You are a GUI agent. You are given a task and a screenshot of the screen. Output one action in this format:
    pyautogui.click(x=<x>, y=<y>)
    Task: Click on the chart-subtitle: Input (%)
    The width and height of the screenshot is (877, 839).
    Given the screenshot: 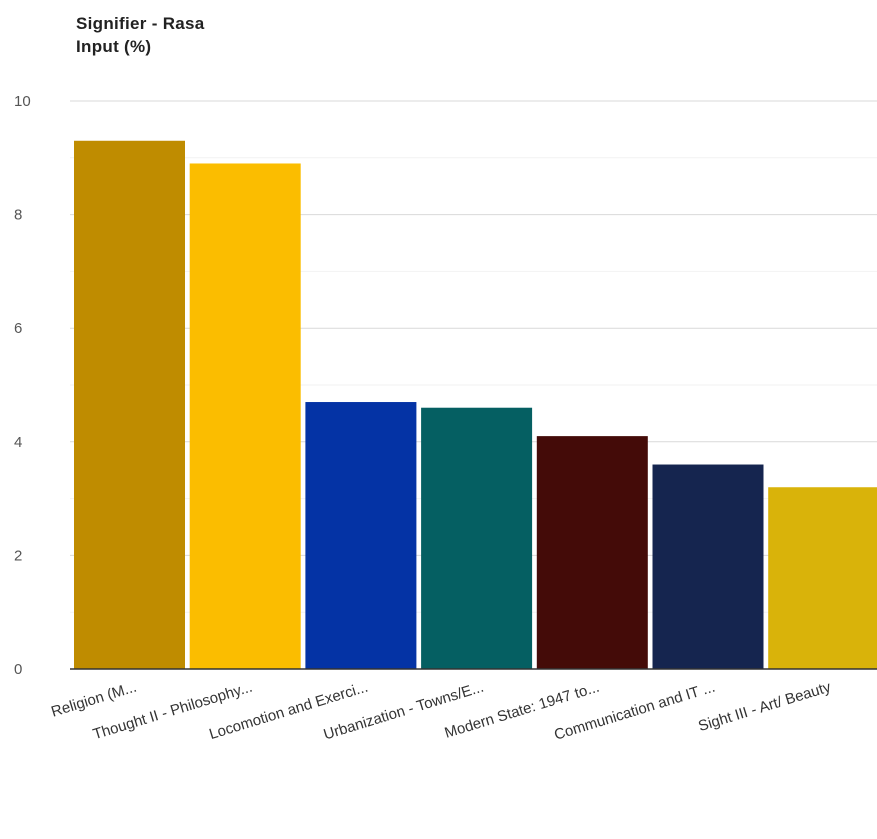 What is the action you would take?
    pyautogui.click(x=114, y=46)
    